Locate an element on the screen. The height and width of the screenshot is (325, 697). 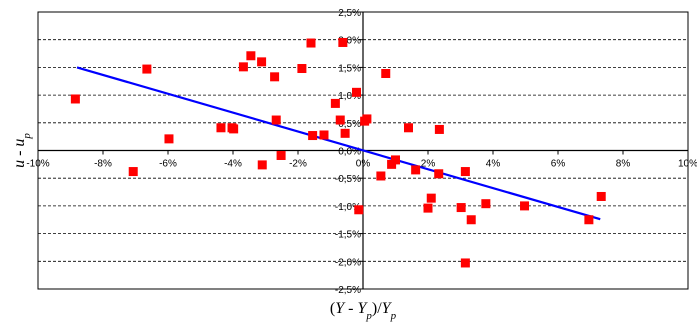
x-tick-label: -10% is located at coordinates (37, 164).